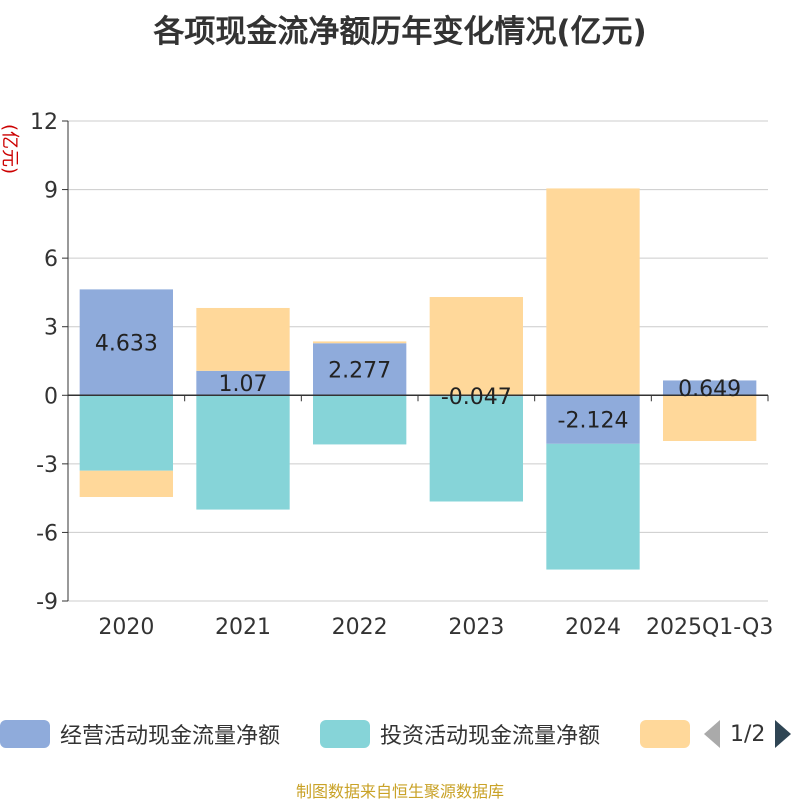  I want to click on legend-pager: 1/2, so click(748, 734).